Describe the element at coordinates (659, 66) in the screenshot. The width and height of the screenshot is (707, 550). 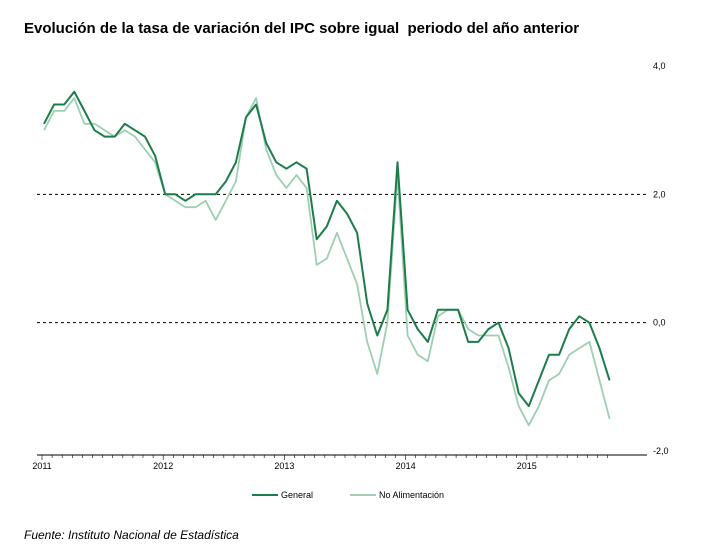
I see `y-tick-label: 4,0` at that location.